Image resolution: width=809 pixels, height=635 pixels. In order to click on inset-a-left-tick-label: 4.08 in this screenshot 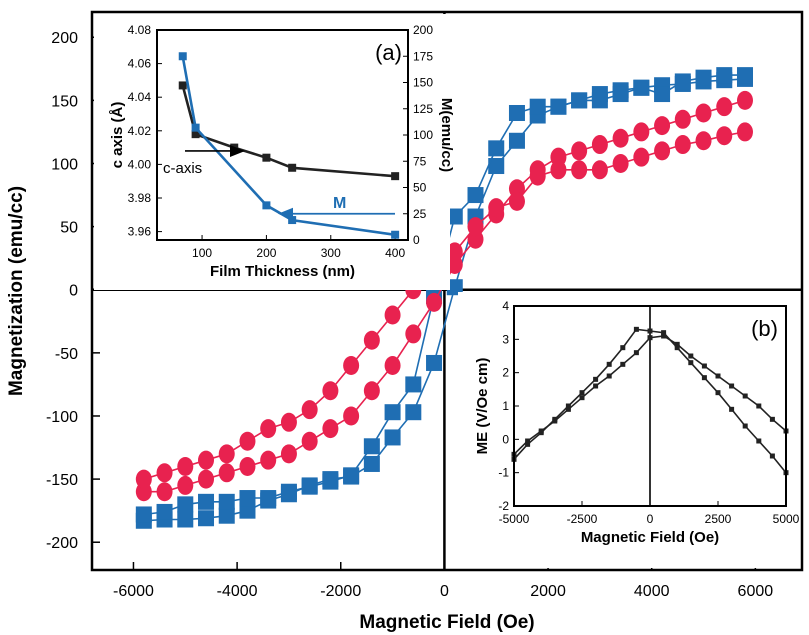, I will do `click(140, 30)`.